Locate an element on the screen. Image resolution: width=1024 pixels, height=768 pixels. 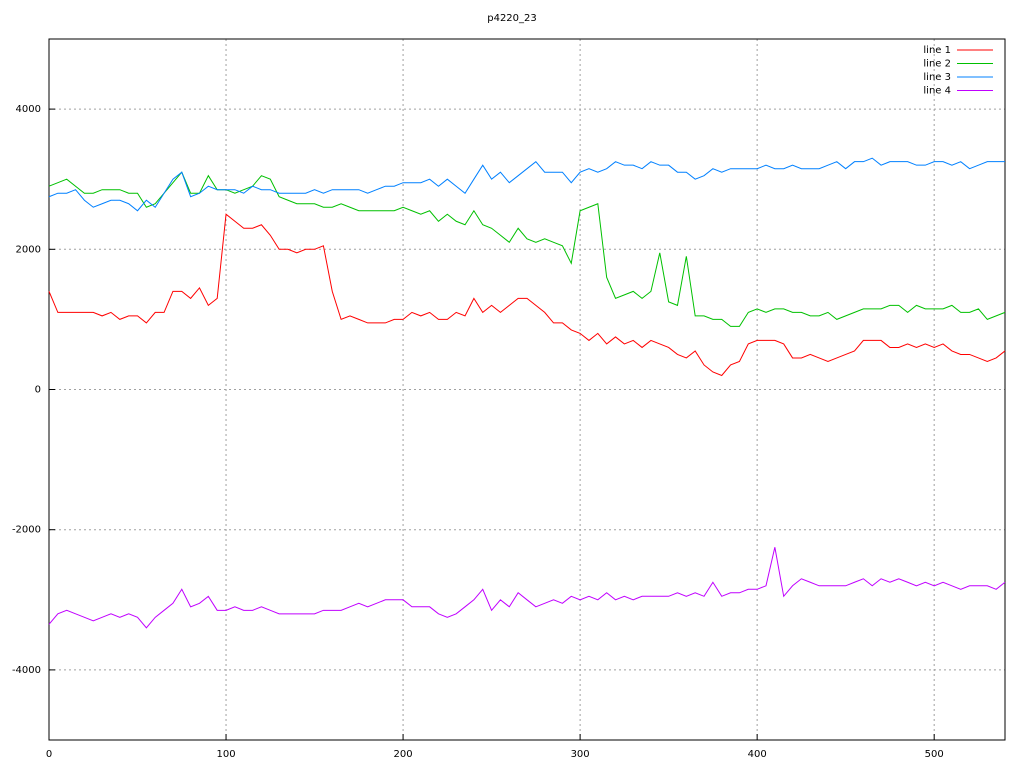
y-tick-label: 2000 is located at coordinates (28, 249).